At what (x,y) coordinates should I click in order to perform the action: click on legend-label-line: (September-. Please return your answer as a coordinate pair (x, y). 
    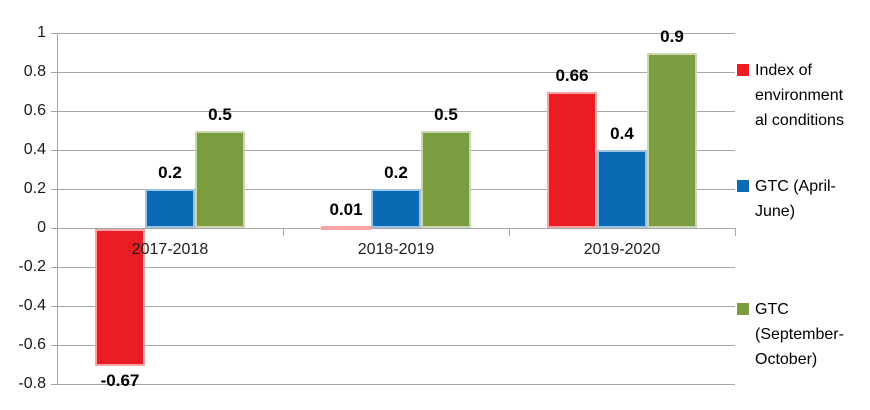
    Looking at the image, I should click on (799, 334).